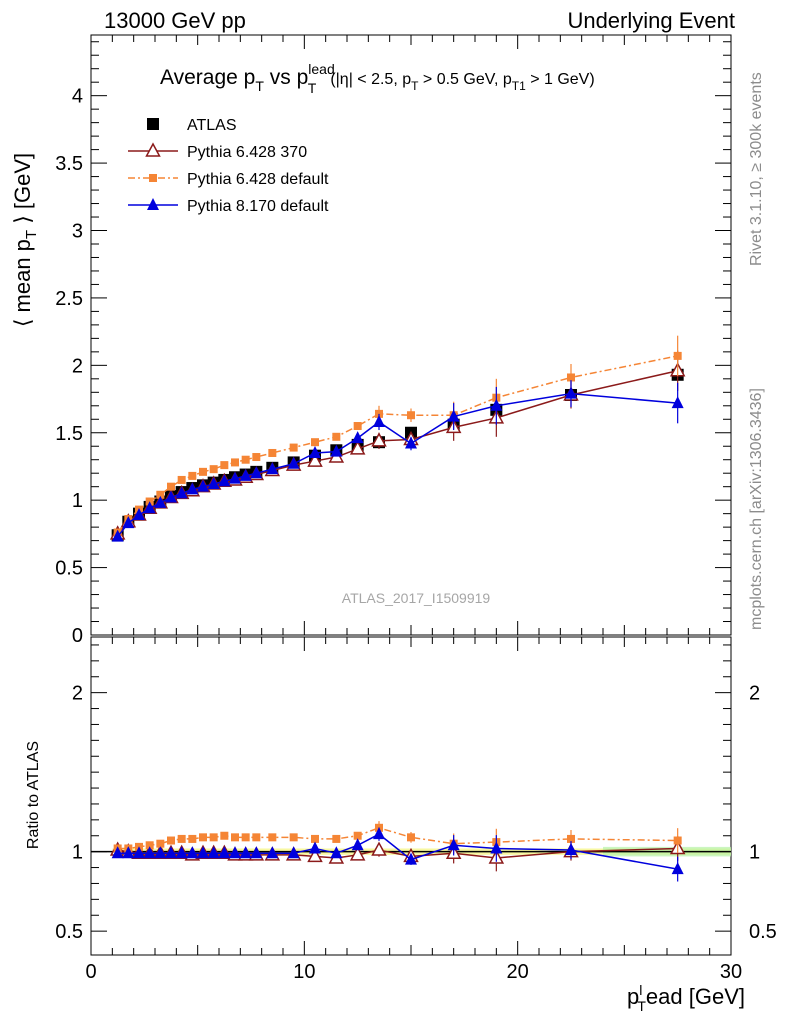 Image resolution: width=786 pixels, height=1024 pixels. What do you see at coordinates (77, 366) in the screenshot?
I see `main-ytick-label: 2` at bounding box center [77, 366].